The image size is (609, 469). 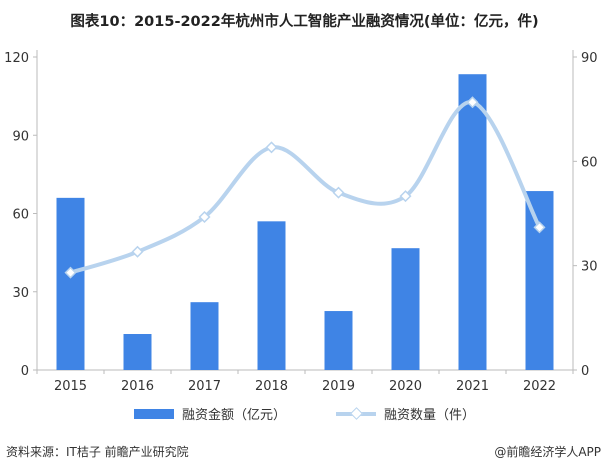 I want to click on right-tick-label: 0, so click(x=585, y=371).